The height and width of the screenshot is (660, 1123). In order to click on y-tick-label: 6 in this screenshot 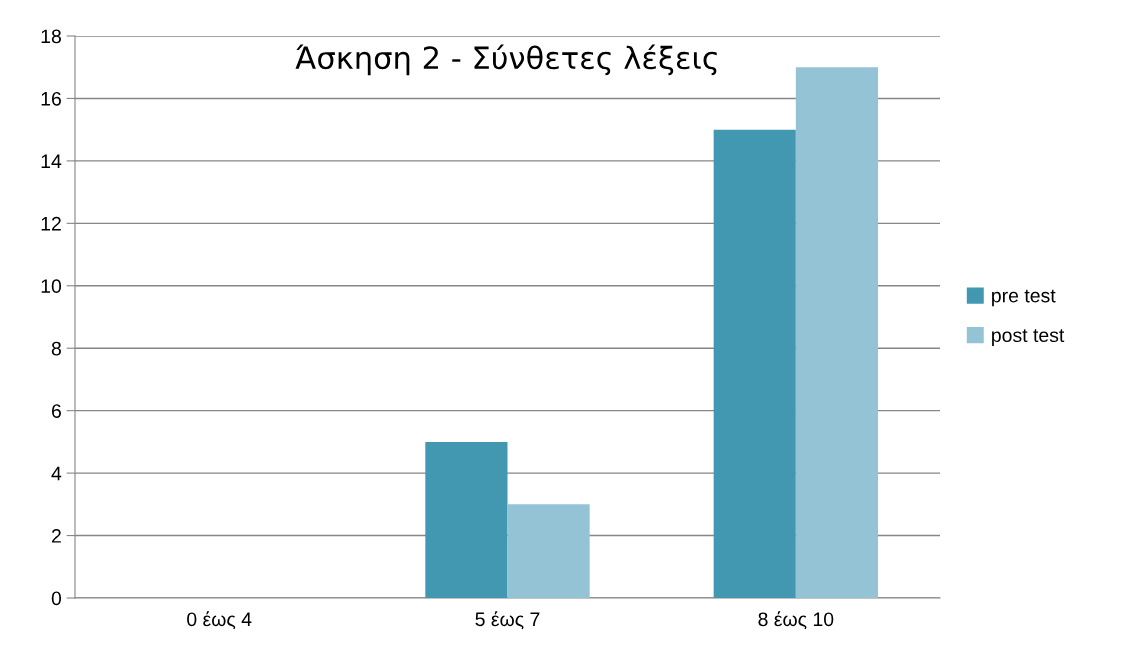, I will do `click(56, 411)`.